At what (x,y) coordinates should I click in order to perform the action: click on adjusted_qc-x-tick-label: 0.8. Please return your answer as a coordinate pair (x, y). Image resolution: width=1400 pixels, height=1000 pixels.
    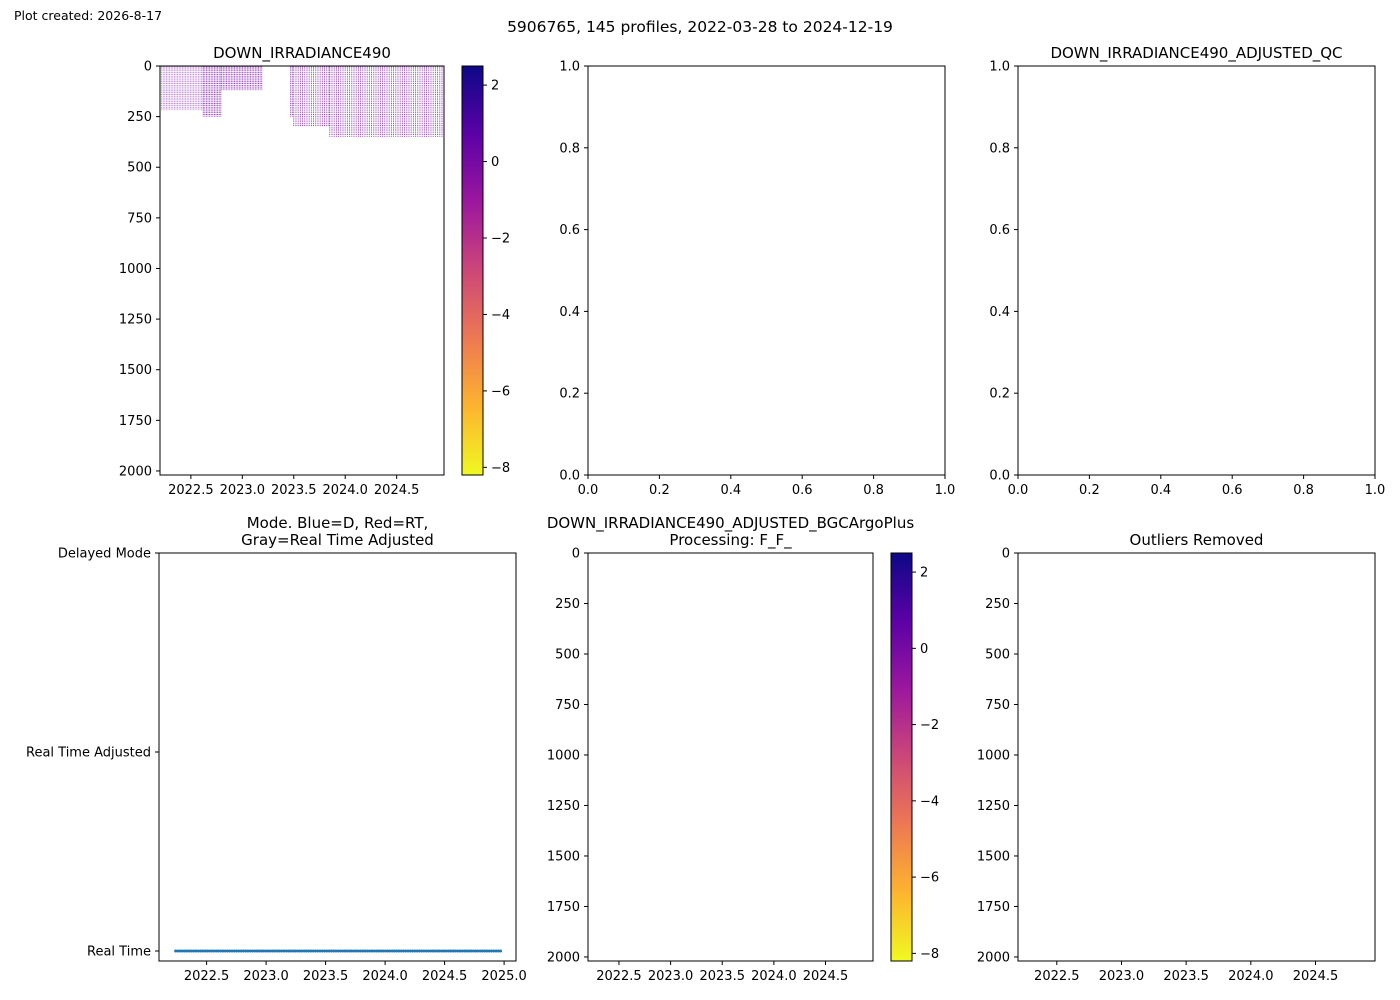
    Looking at the image, I should click on (1303, 490).